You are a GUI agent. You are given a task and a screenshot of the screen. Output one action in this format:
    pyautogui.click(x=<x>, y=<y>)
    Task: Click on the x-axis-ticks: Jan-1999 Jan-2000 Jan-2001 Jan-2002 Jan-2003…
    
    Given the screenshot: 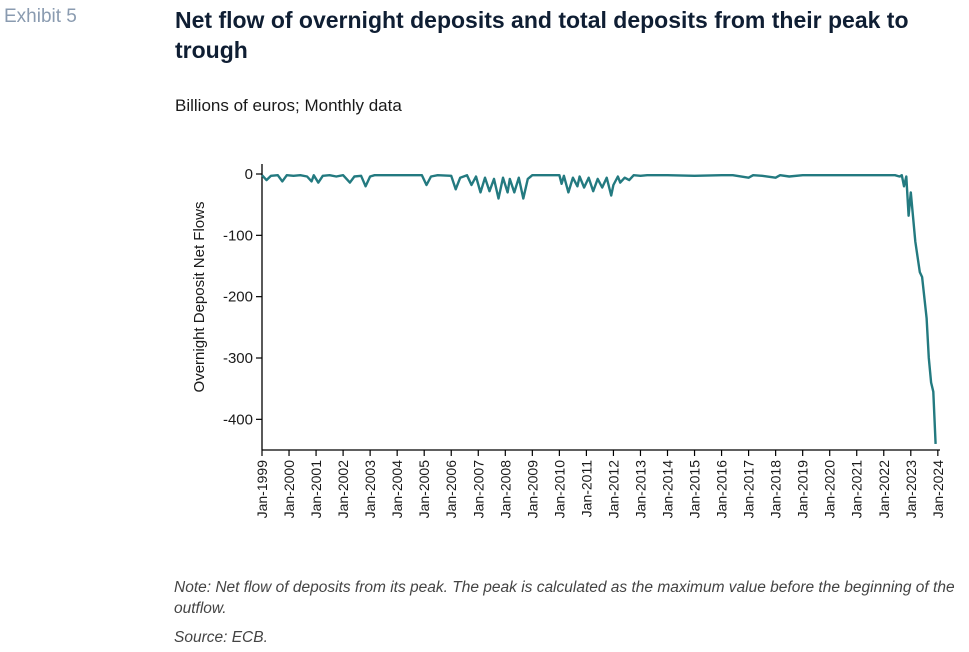 What is the action you would take?
    pyautogui.click(x=600, y=484)
    